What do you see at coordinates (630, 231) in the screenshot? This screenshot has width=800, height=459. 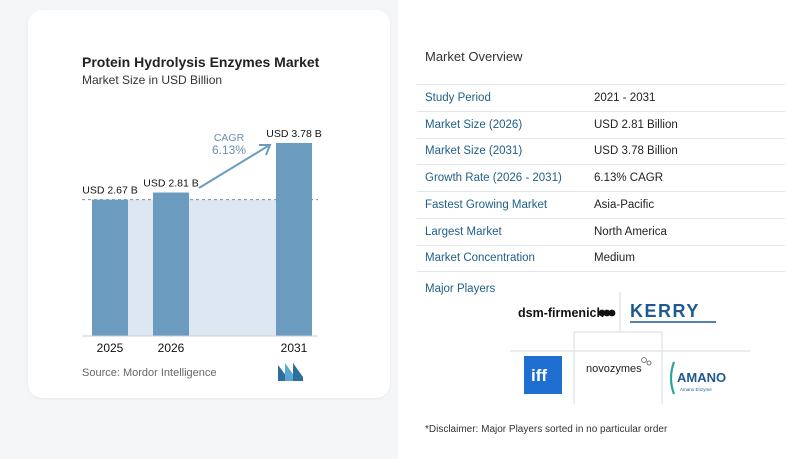 I see `overview-row-value: North America` at bounding box center [630, 231].